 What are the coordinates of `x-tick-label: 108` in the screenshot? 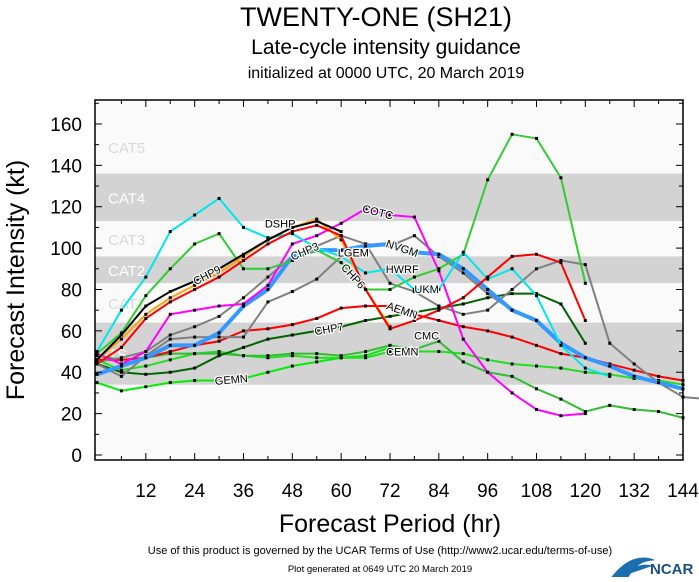 It's located at (537, 491).